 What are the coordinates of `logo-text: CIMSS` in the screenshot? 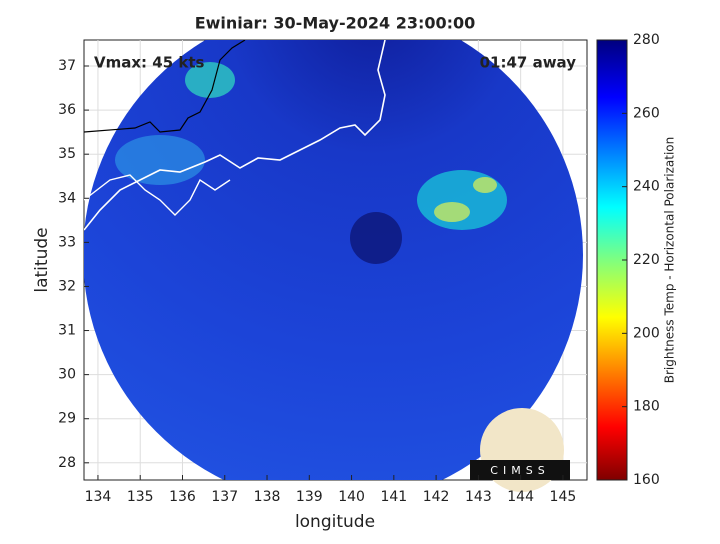 It's located at (519, 470).